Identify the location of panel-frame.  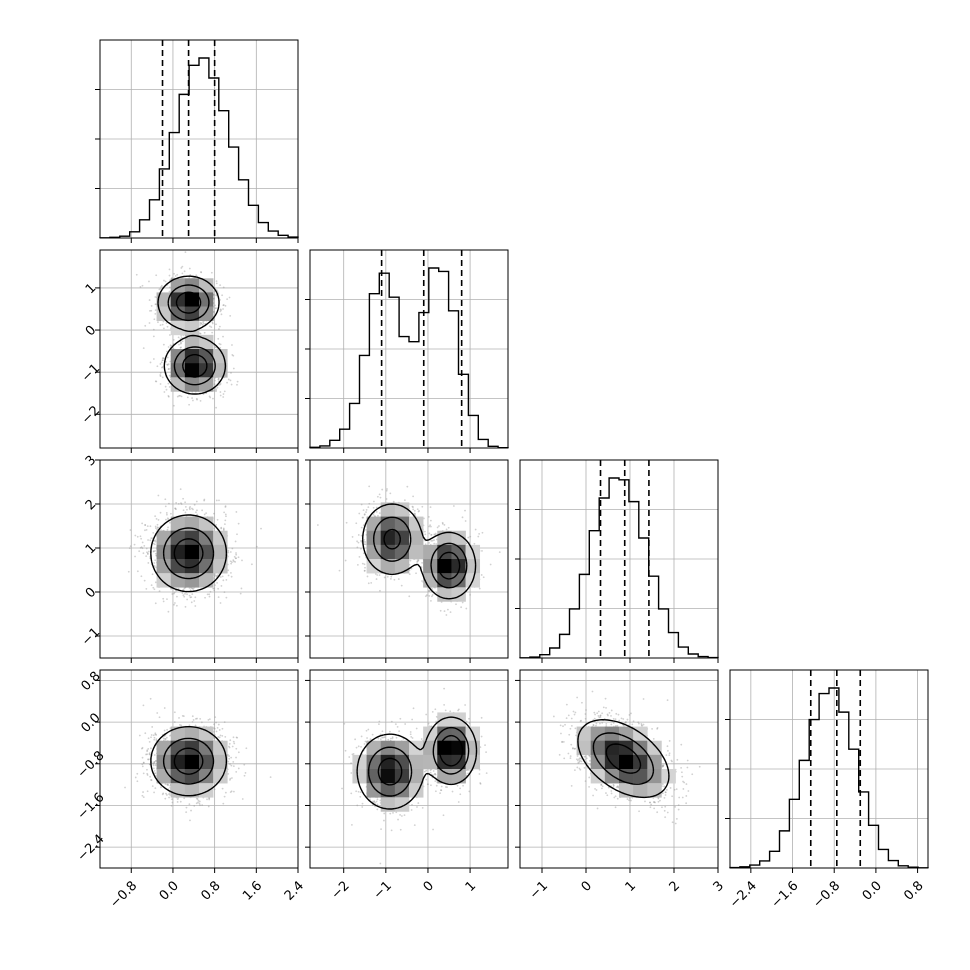
(199, 559).